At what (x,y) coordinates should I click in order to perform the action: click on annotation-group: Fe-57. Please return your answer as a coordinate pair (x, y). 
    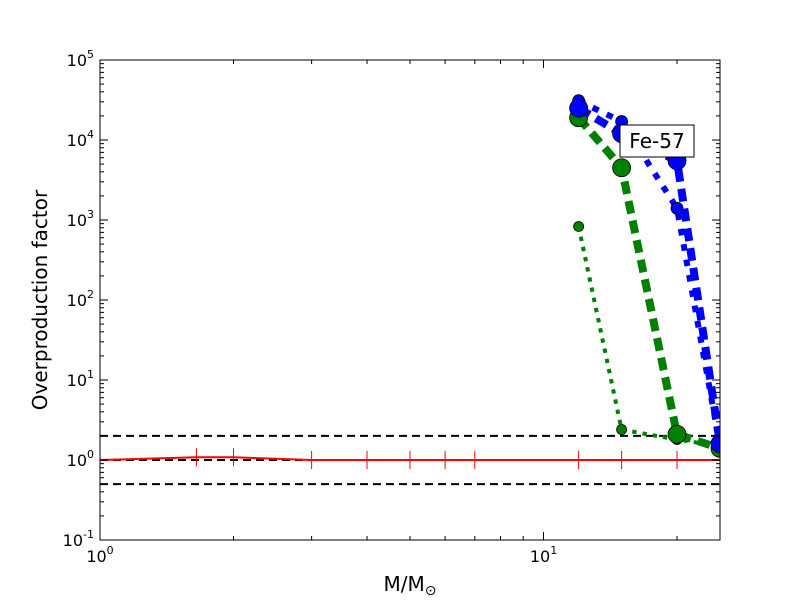
    Looking at the image, I should click on (657, 141).